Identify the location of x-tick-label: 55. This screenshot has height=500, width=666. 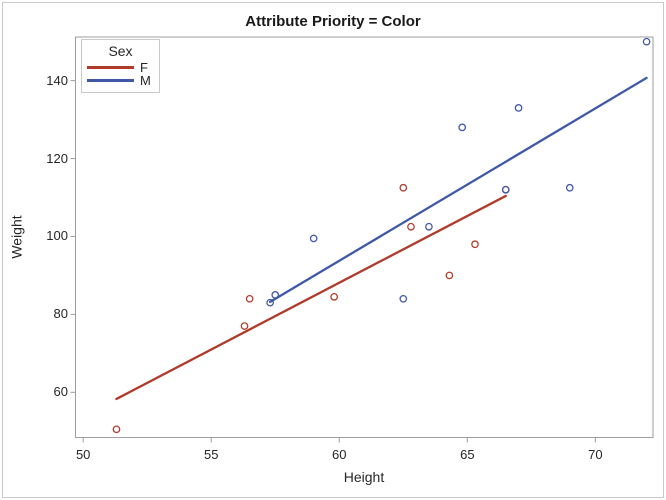
(211, 454).